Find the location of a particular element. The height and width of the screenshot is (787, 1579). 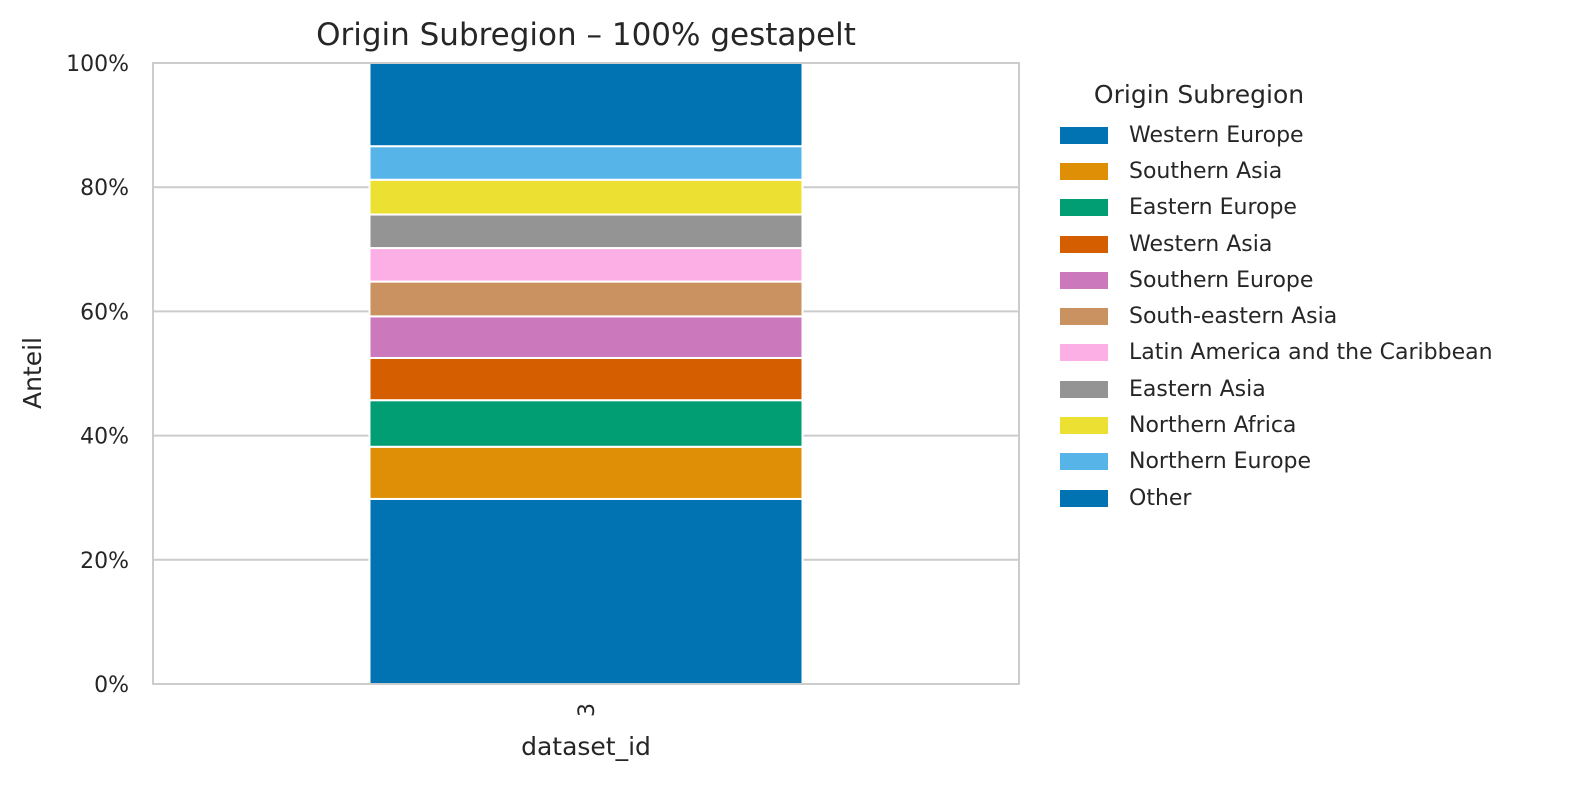

y-tick-label: 0% is located at coordinates (111, 685).